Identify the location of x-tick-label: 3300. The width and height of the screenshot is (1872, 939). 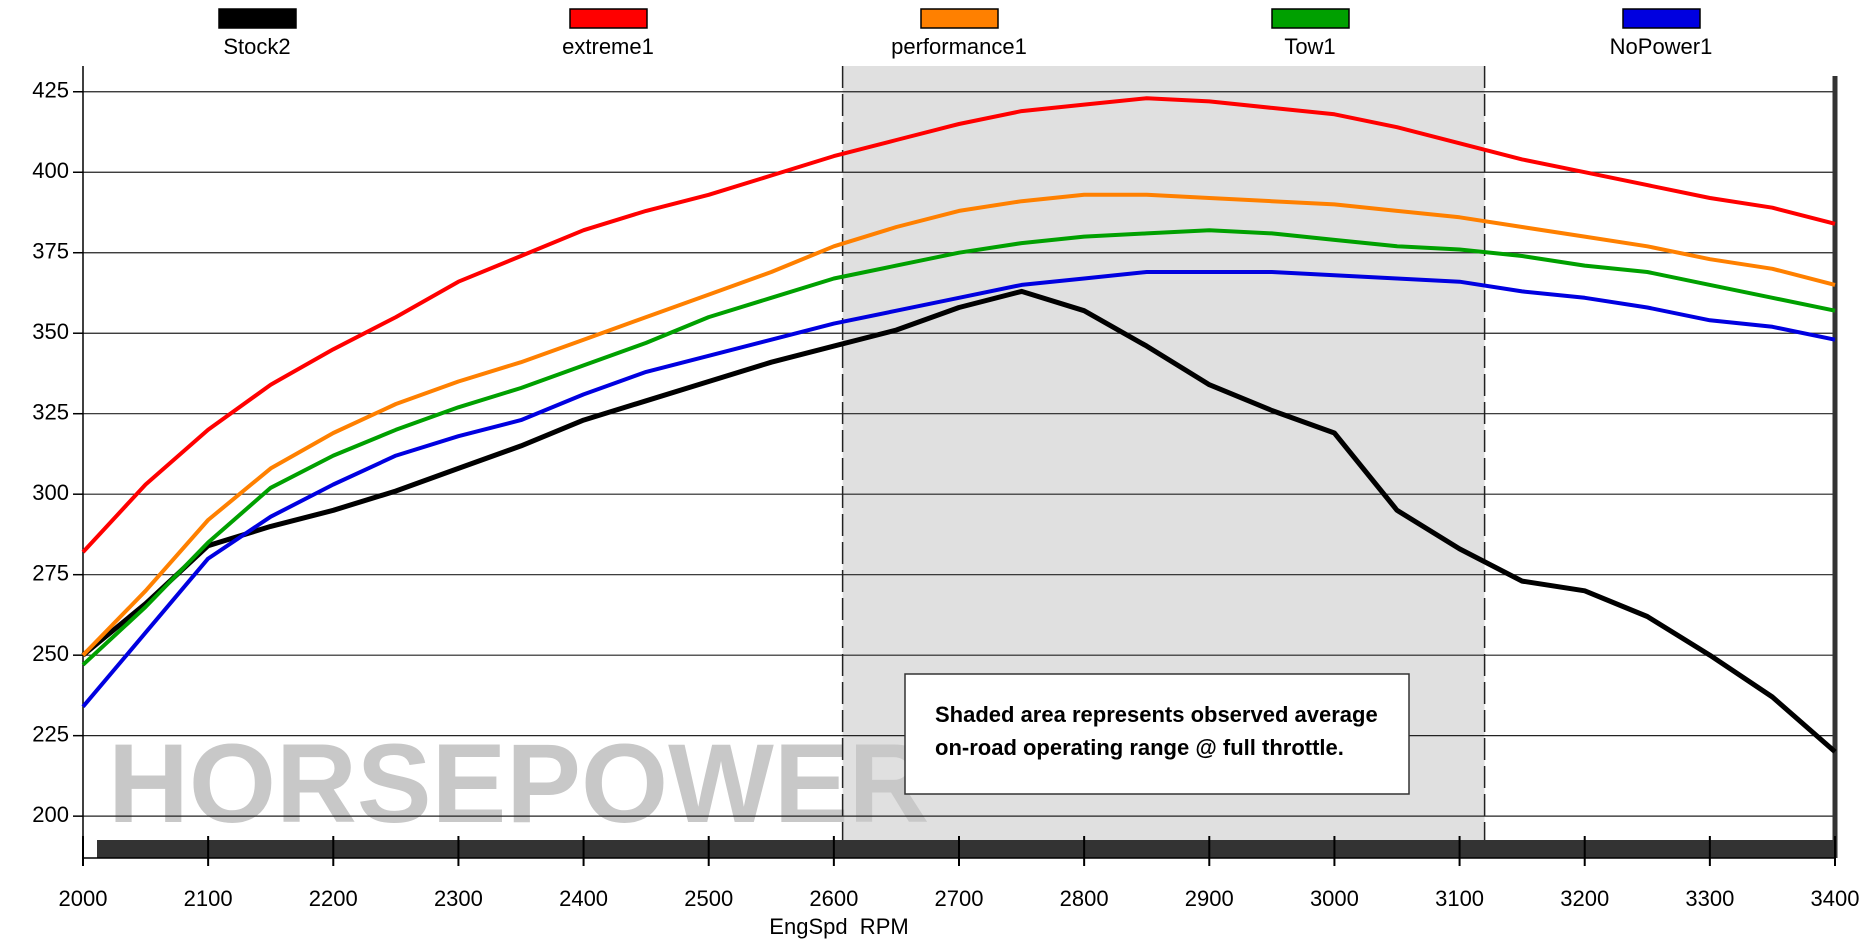
(1709, 898).